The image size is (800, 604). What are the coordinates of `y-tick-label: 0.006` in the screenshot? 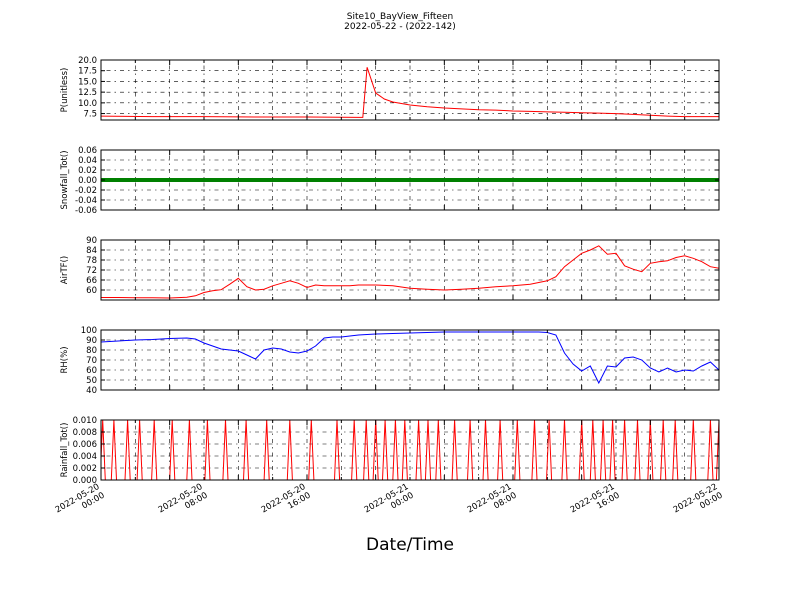 It's located at (85, 445).